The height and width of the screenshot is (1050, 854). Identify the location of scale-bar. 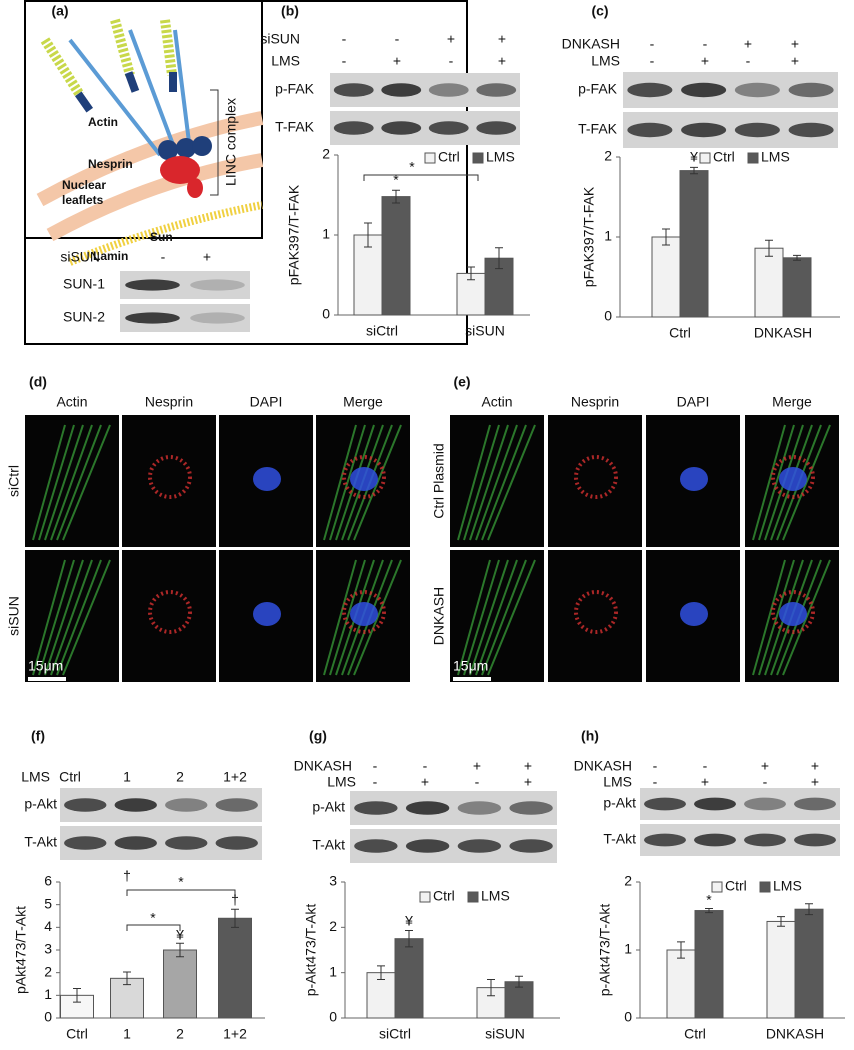
(472, 679).